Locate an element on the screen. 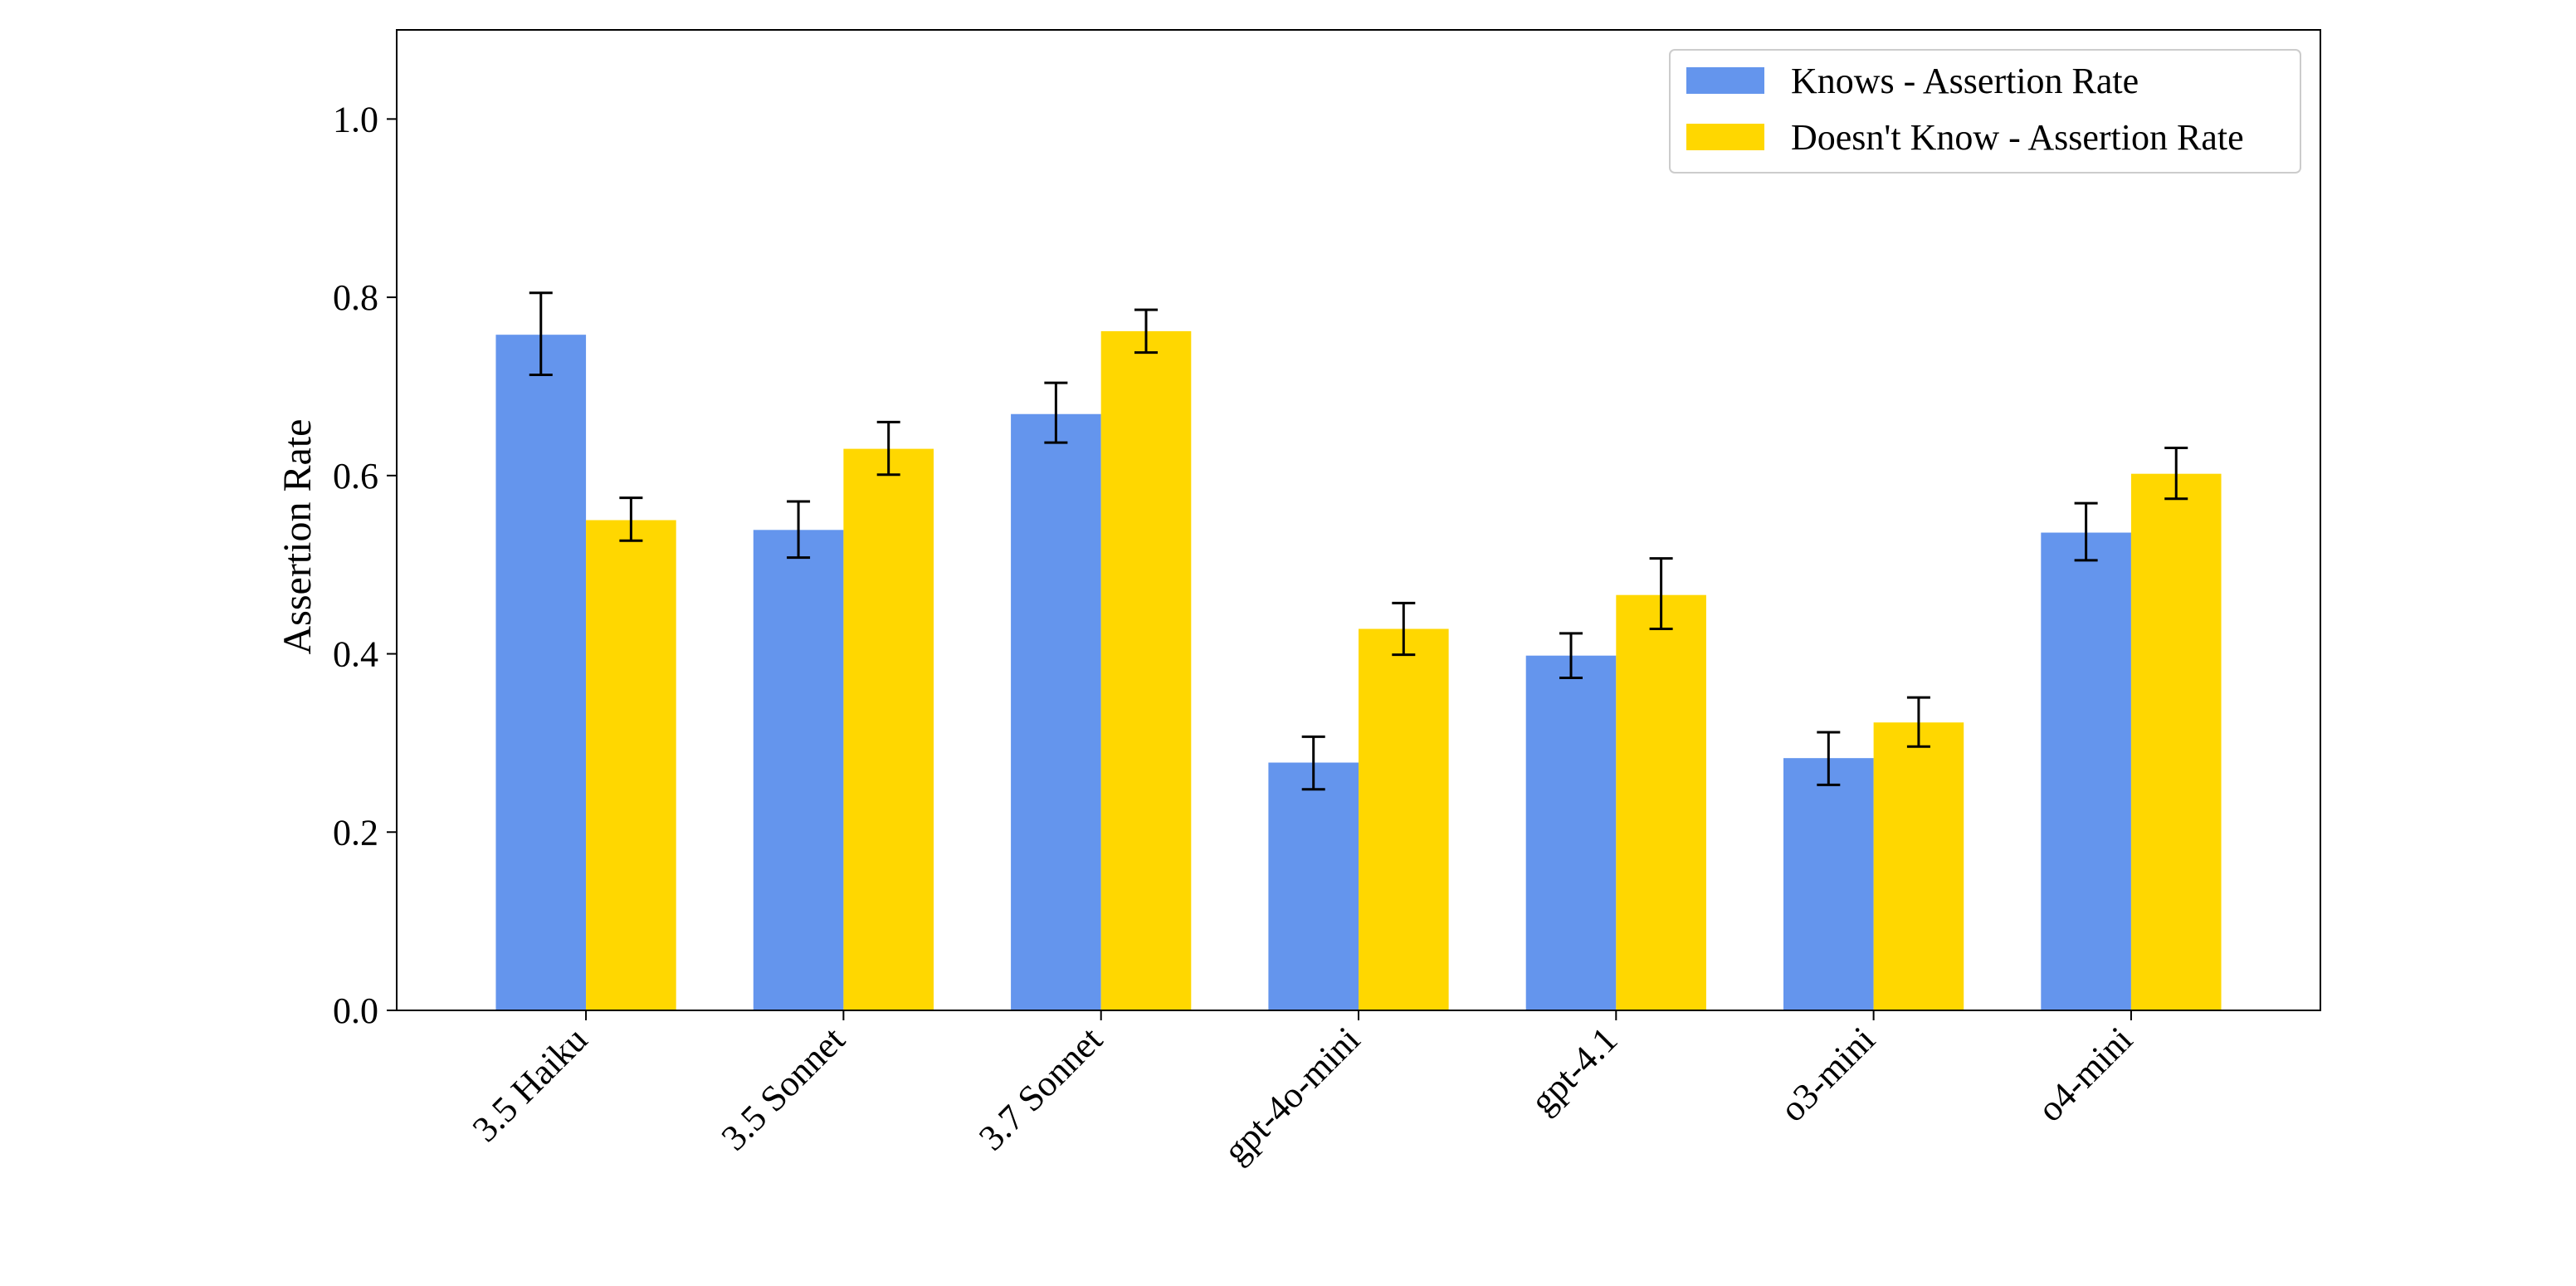 The image size is (2576, 1286). x-tick-label: 3.7 Sonnet is located at coordinates (1041, 1088).